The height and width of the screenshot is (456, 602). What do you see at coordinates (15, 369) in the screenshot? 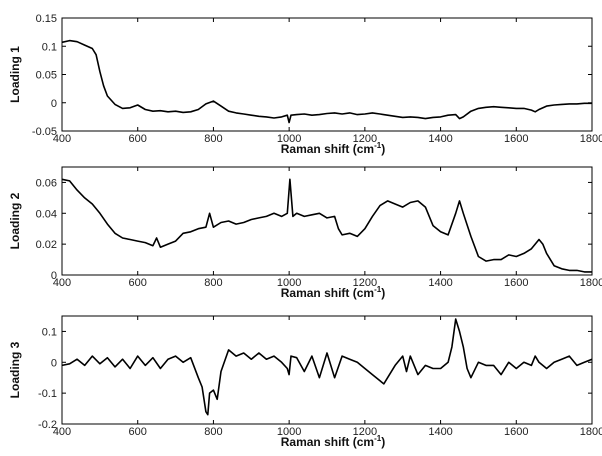
I see `y-axis-label: Loading 3` at bounding box center [15, 369].